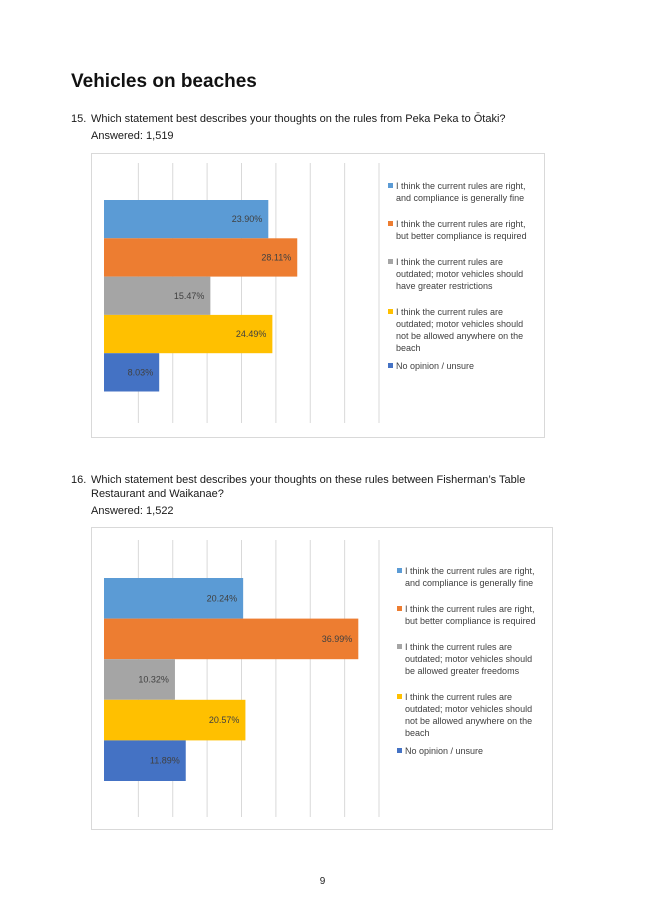  I want to click on answered-count: Answered: 1,522, so click(132, 511).